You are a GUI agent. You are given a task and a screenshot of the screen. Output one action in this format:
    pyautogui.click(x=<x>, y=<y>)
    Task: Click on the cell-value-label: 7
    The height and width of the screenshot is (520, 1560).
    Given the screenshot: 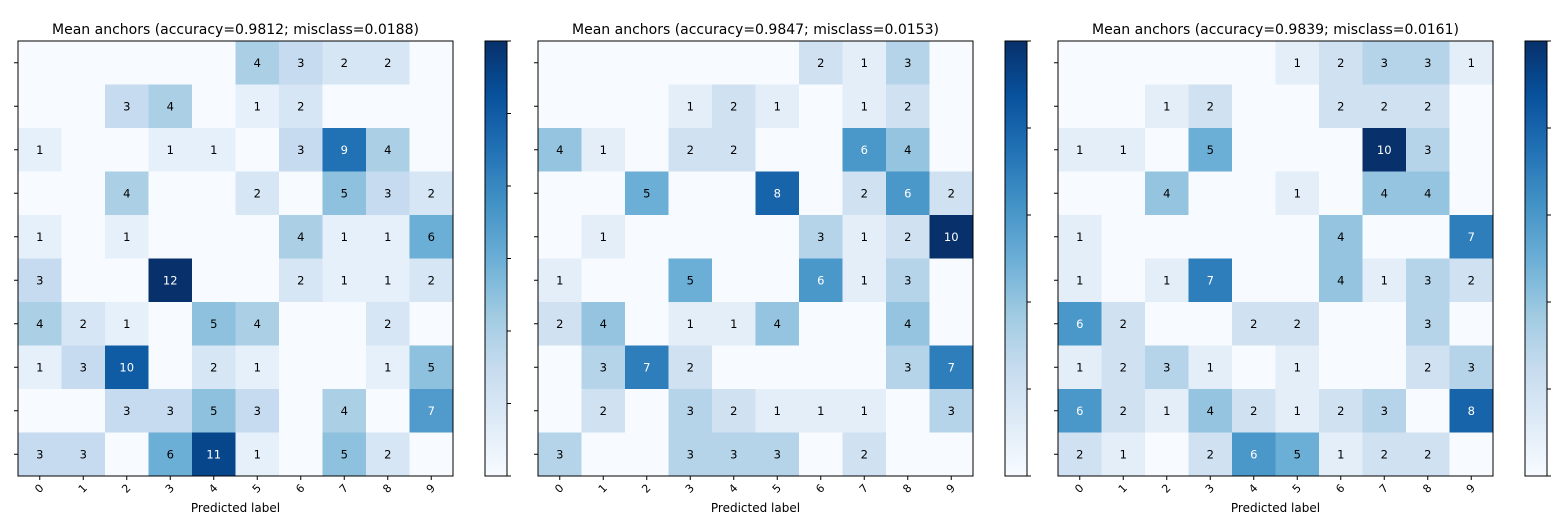 What is the action you would take?
    pyautogui.click(x=1471, y=237)
    